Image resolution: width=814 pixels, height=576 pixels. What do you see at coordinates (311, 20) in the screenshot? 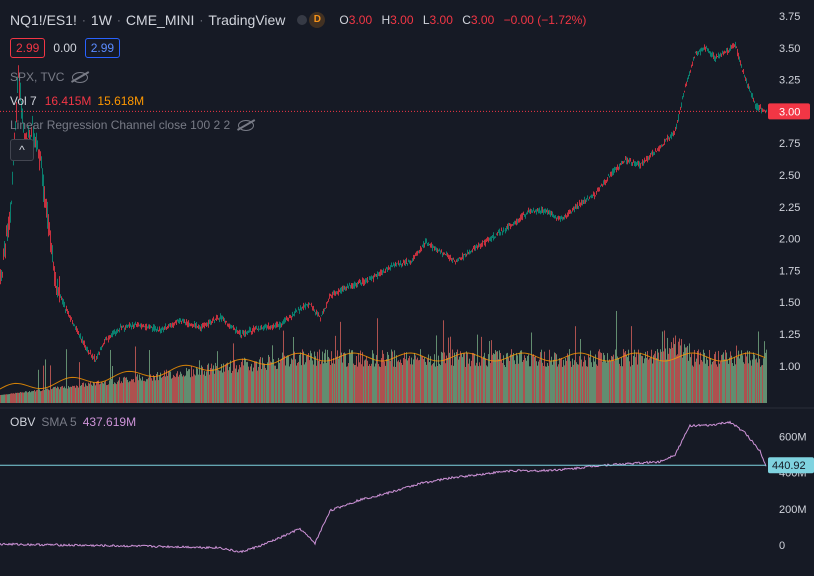
I see `delayed-badge: D` at bounding box center [311, 20].